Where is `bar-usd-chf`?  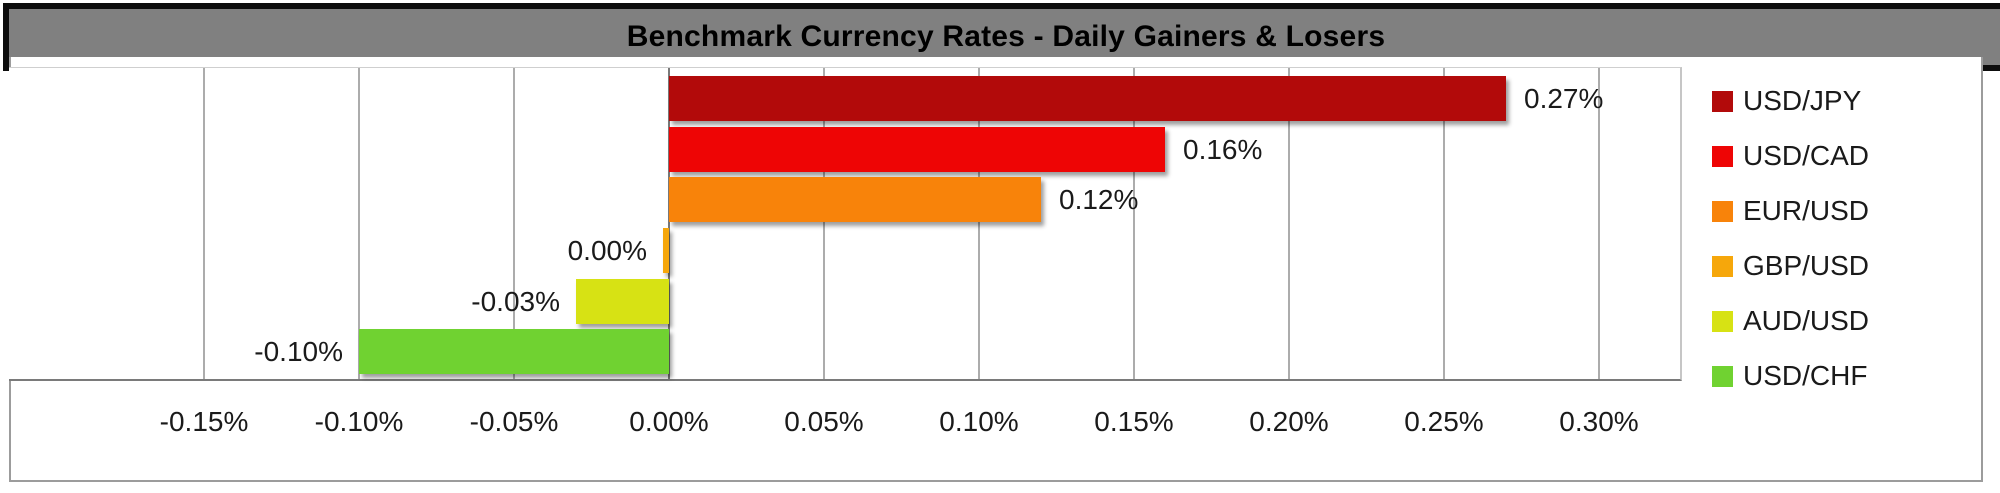 bar-usd-chf is located at coordinates (514, 352).